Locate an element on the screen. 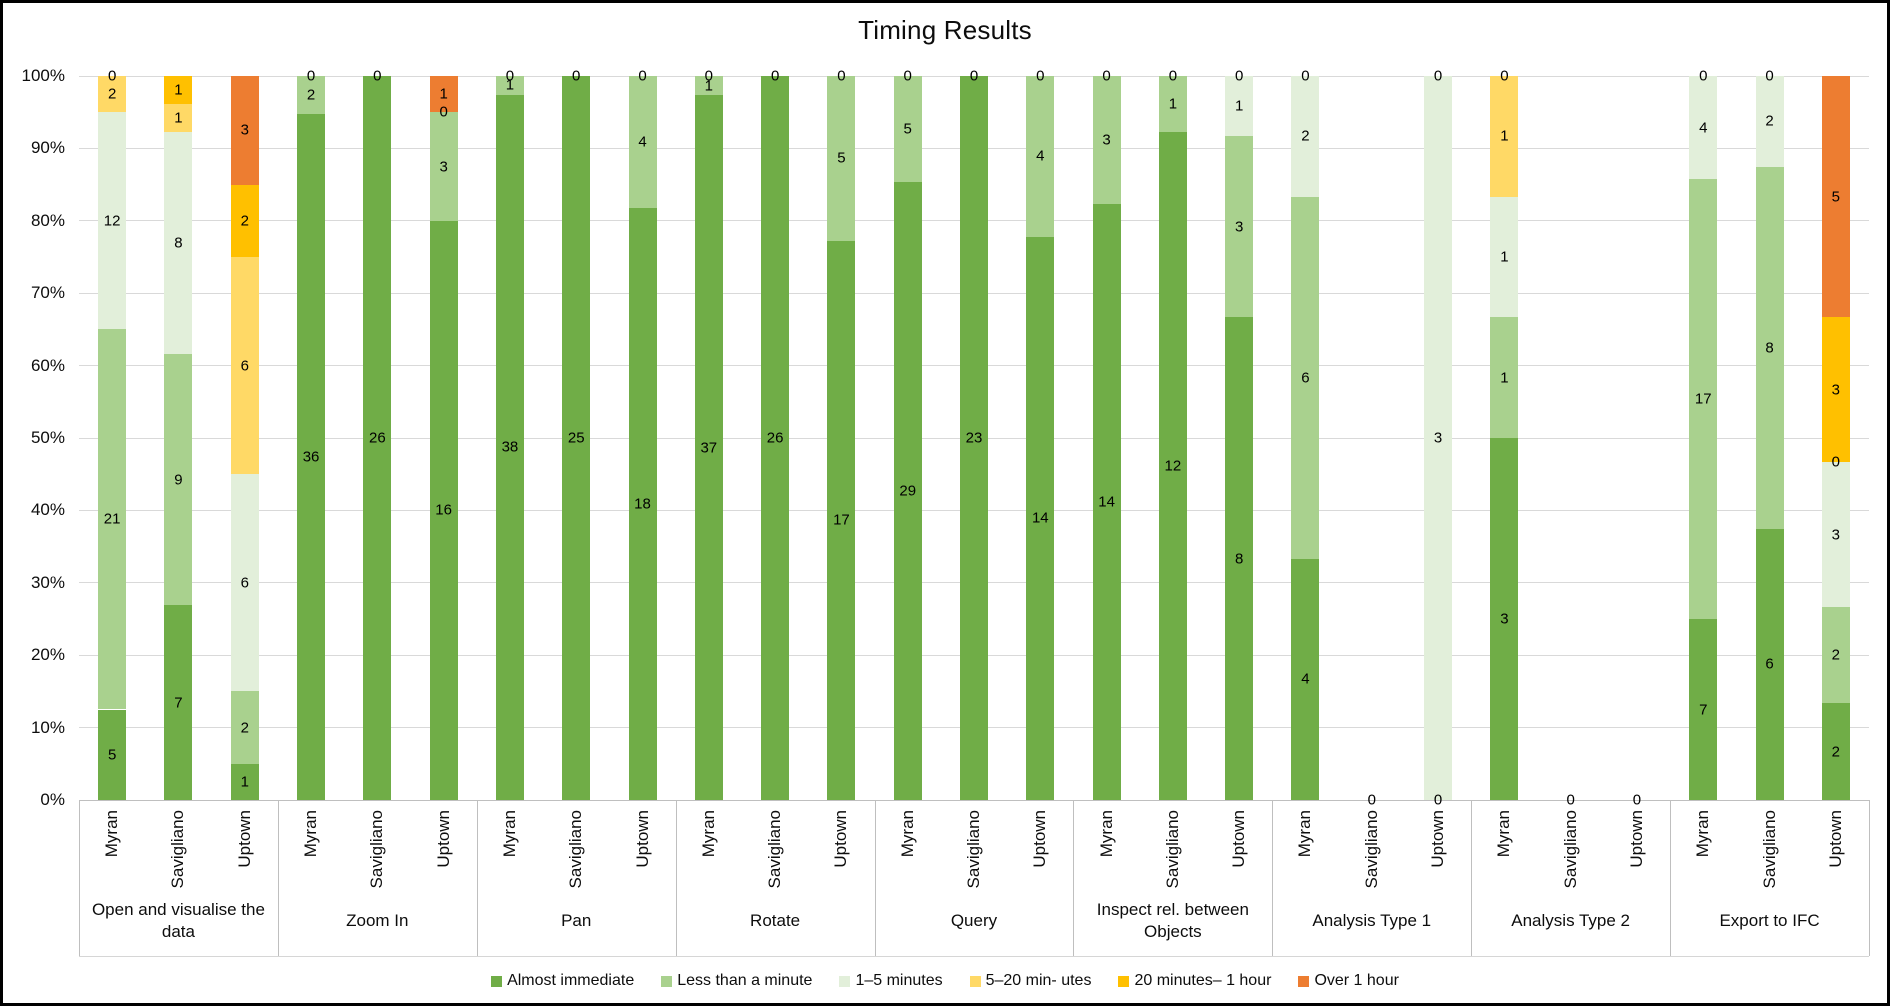 The height and width of the screenshot is (1006, 1890). y-axis-tick-label: 70% is located at coordinates (47, 293).